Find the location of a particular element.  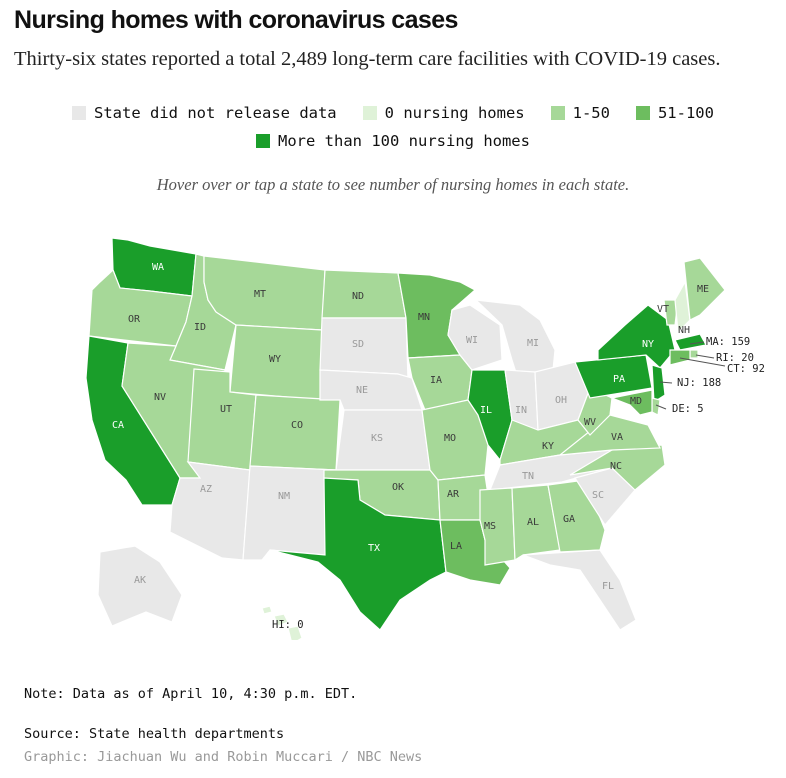

state-label-wi: WI is located at coordinates (472, 340).